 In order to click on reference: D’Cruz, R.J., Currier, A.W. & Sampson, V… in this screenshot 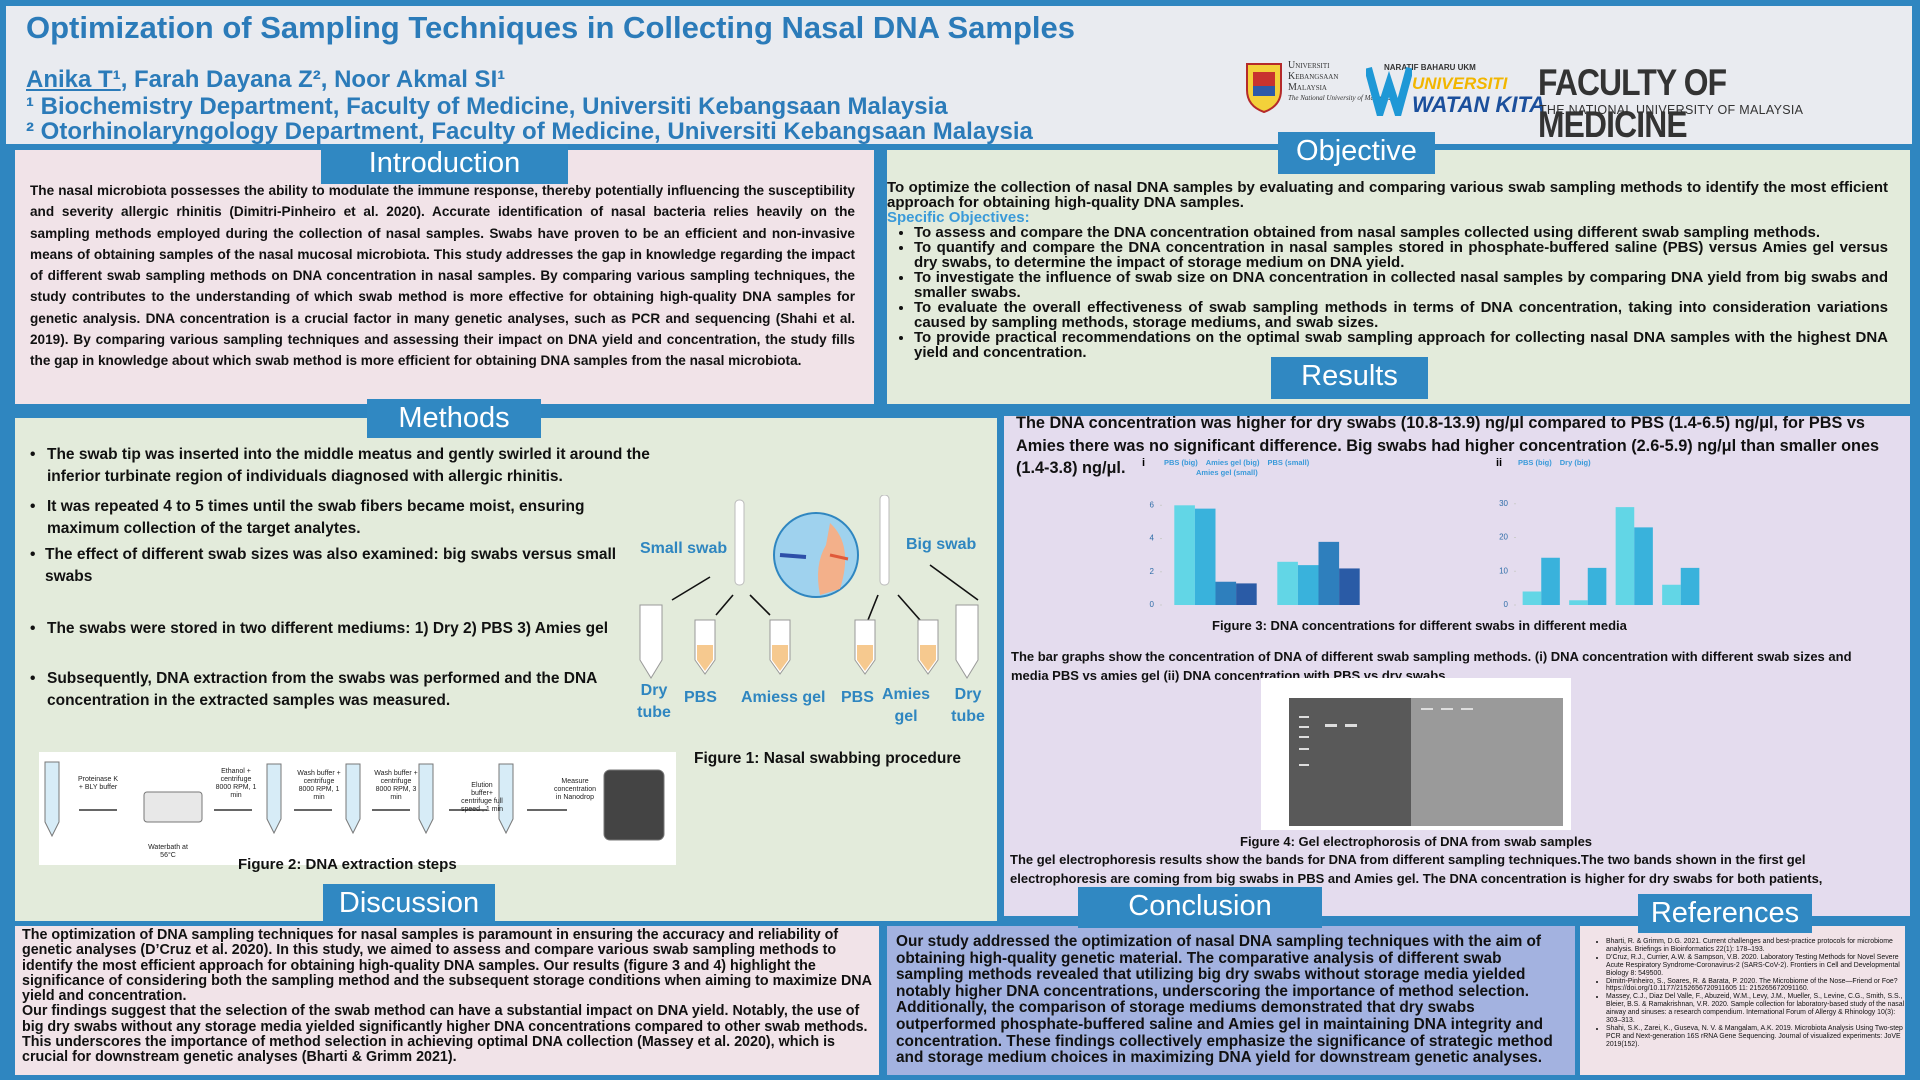, I will do `click(1755, 966)`.